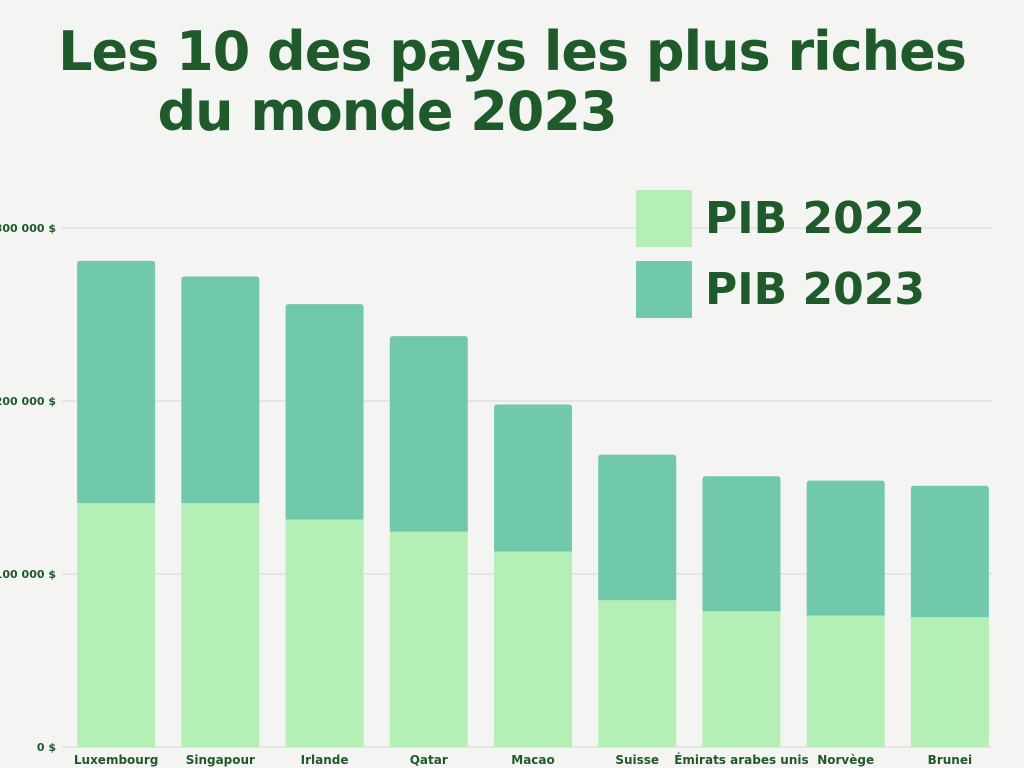  I want to click on legend-item-2023: PIB 2023, so click(780, 289).